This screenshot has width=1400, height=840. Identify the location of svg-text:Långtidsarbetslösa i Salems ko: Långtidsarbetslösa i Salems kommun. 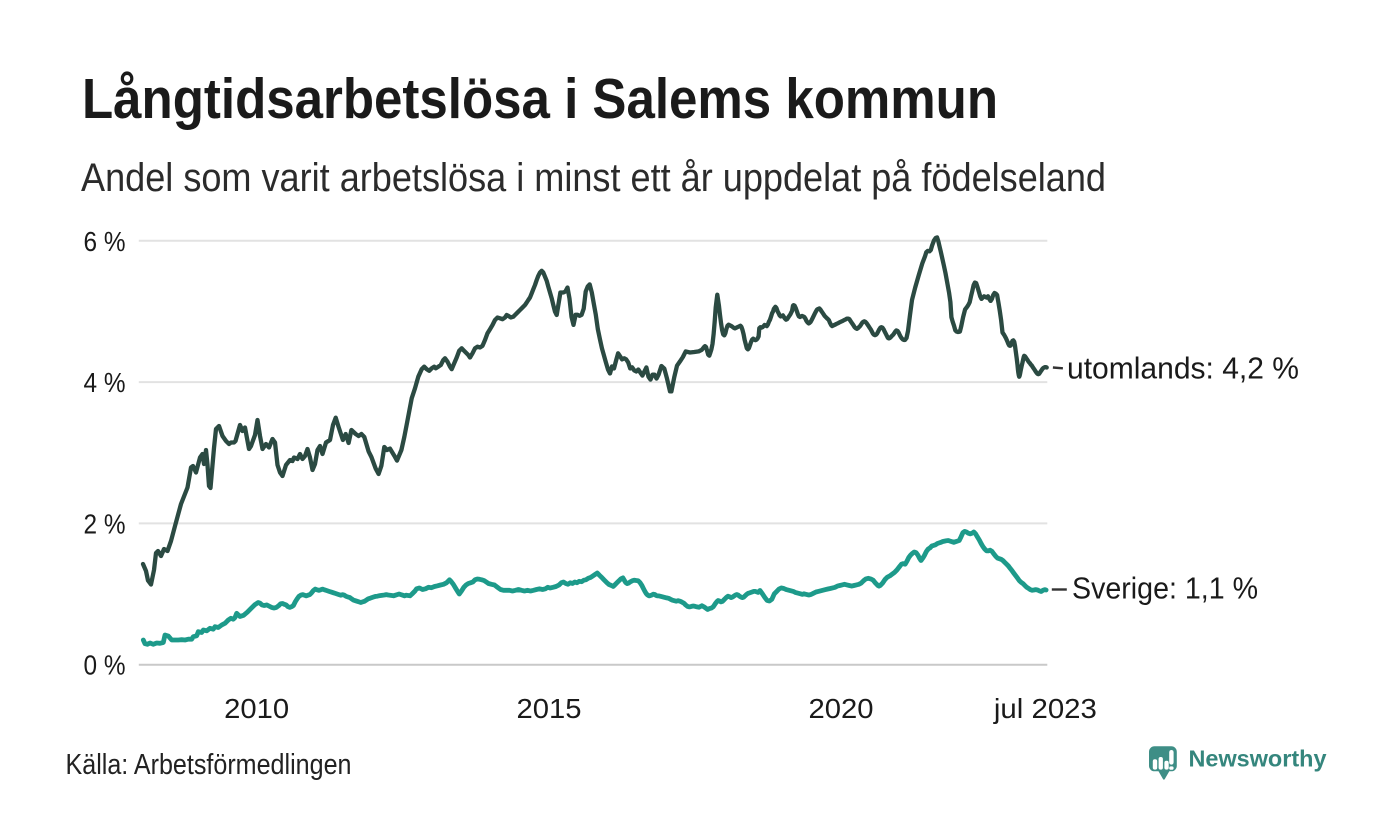
(540, 99).